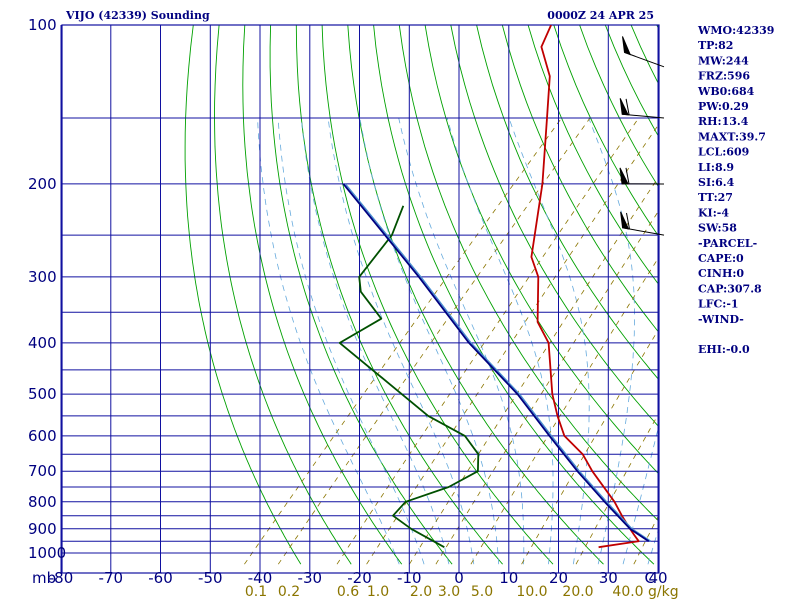  I want to click on sounding-index: SI:6.4, so click(716, 182).